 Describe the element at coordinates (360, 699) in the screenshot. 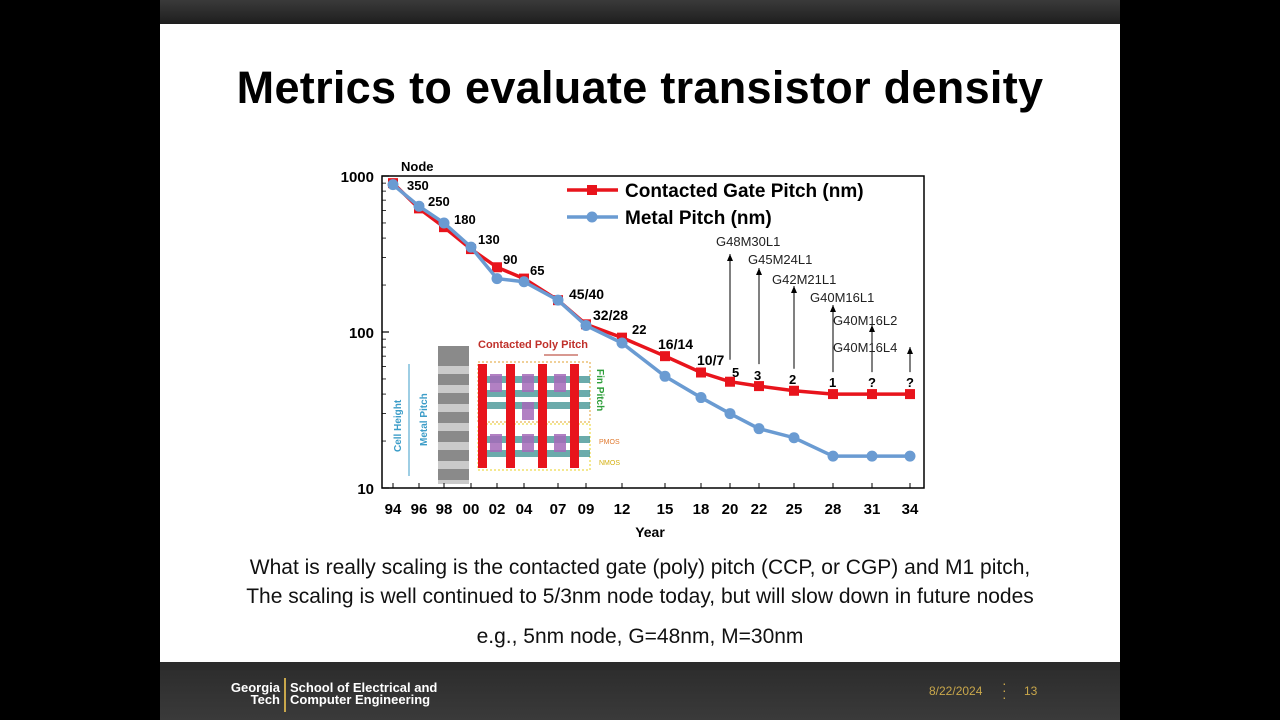

I see `school-line-2: Computer Engineering` at that location.